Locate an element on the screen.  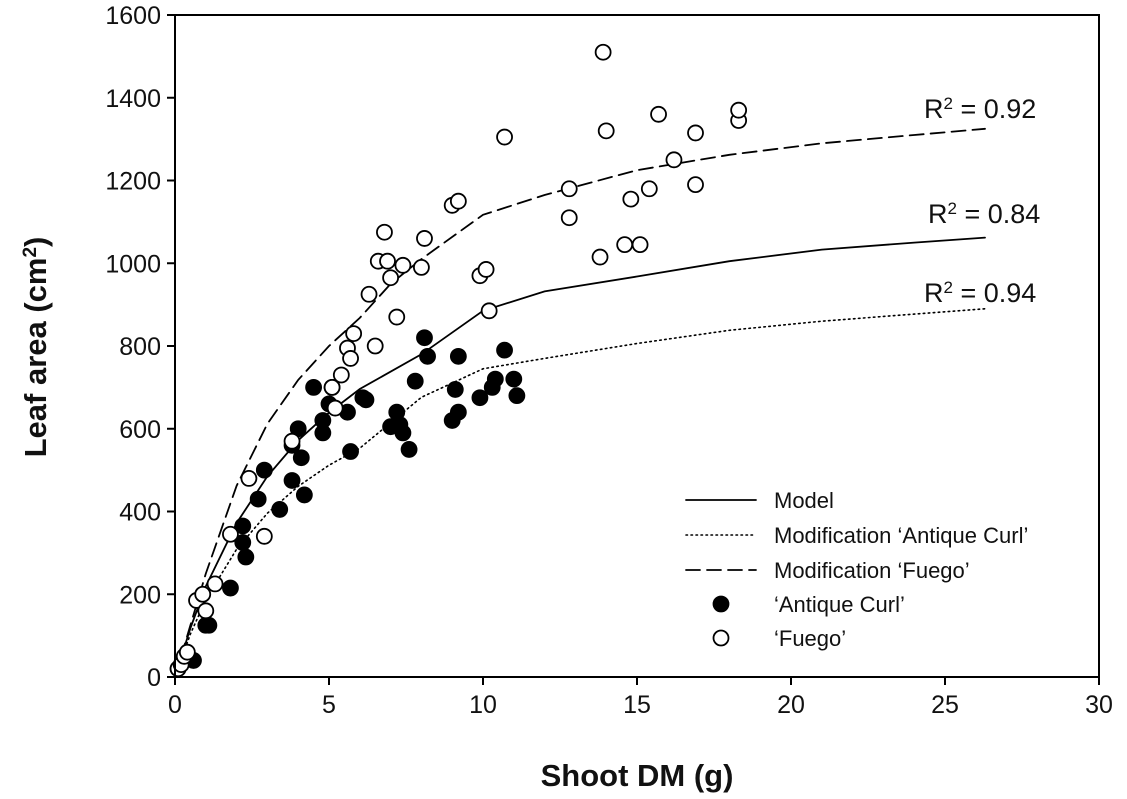
x-tick-label: 30 is located at coordinates (1099, 705).